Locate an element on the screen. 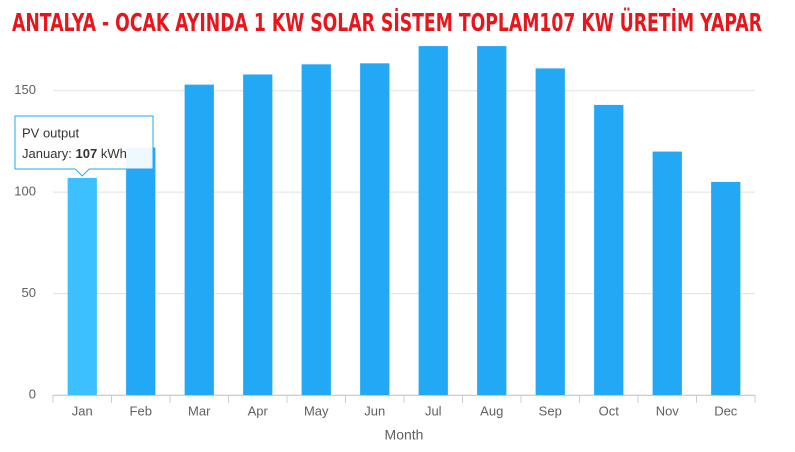 The image size is (795, 452). x-tick-label: May is located at coordinates (316, 410).